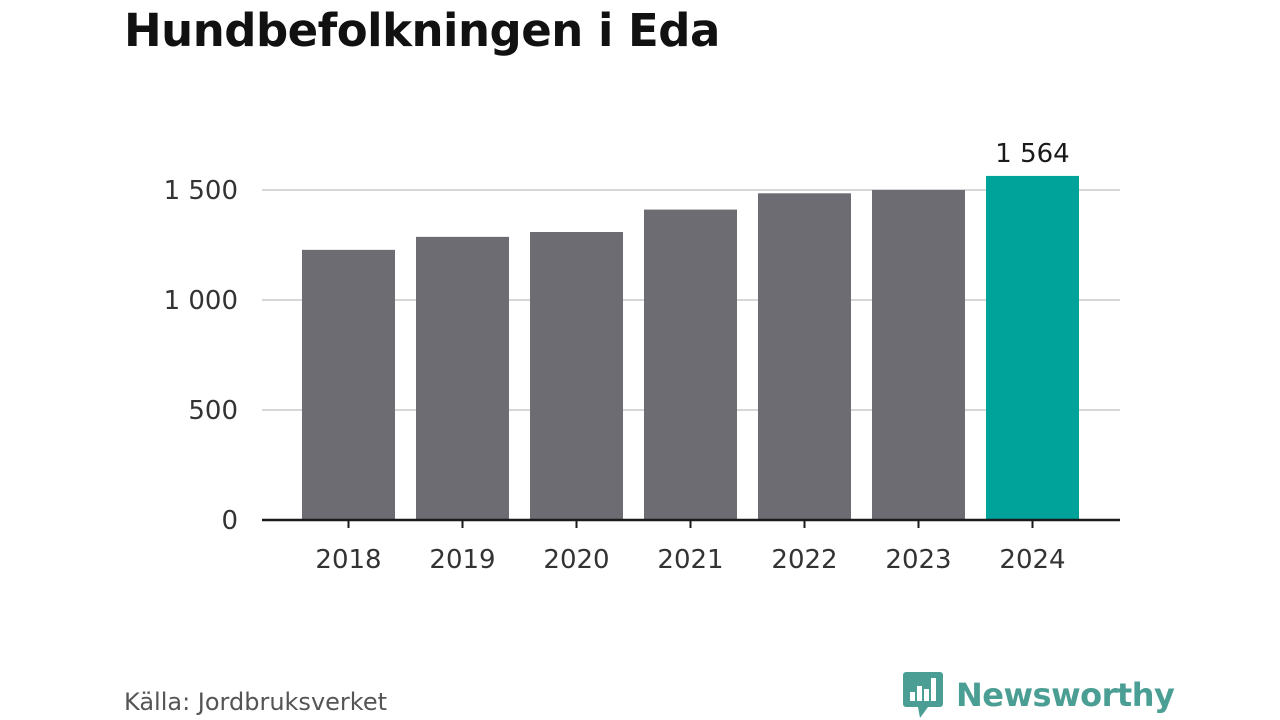 This screenshot has width=1280, height=720. I want to click on brand-name: Newsworthy, so click(1065, 695).